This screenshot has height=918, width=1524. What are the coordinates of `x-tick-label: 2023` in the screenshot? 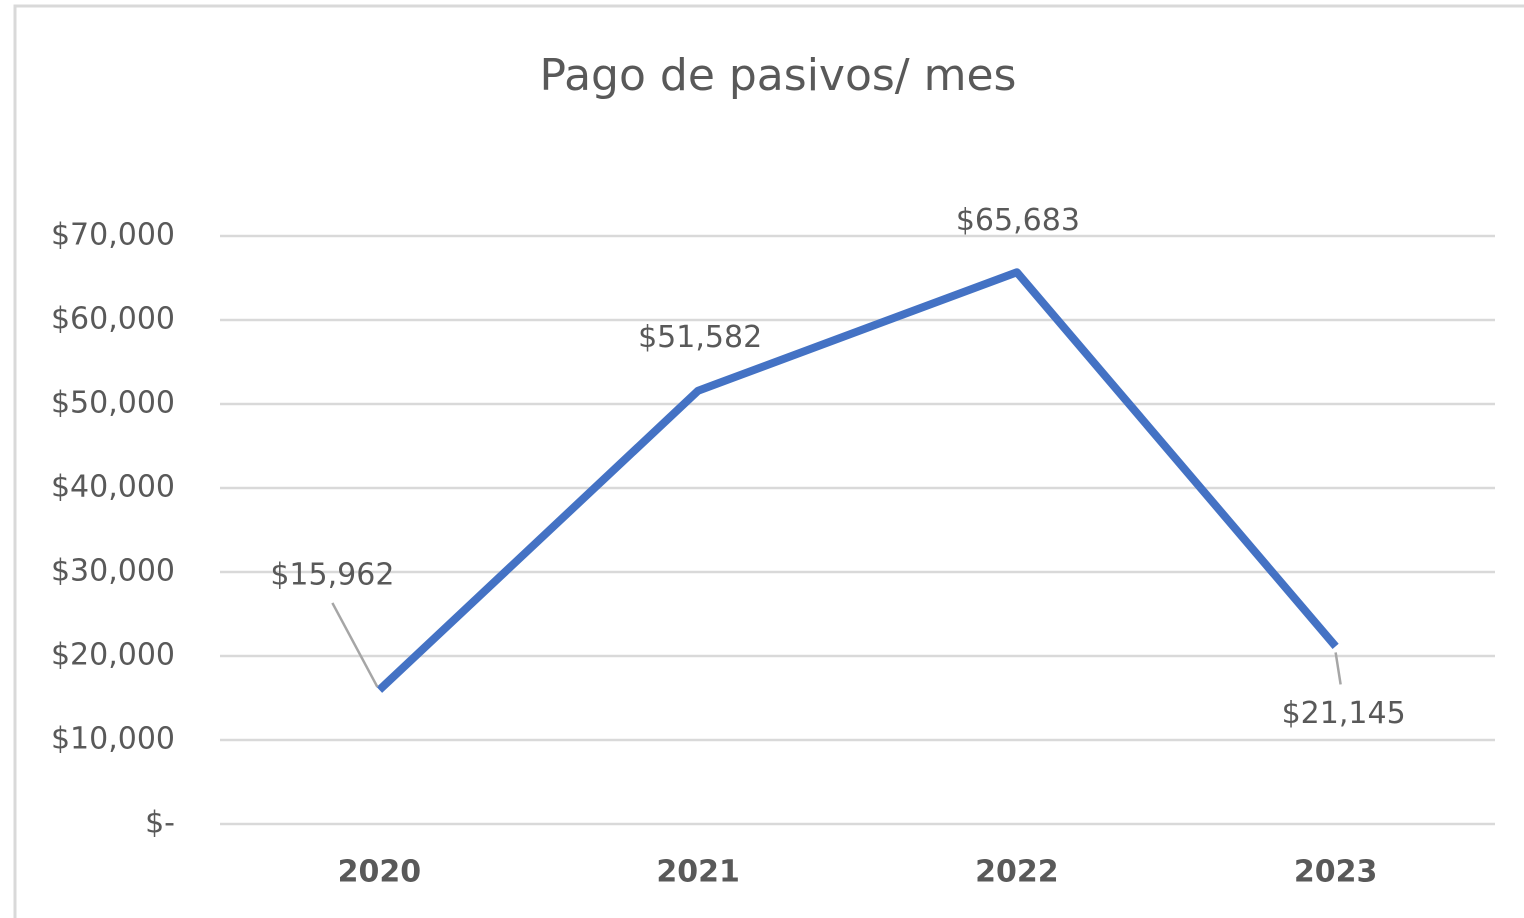 It's located at (1336, 872).